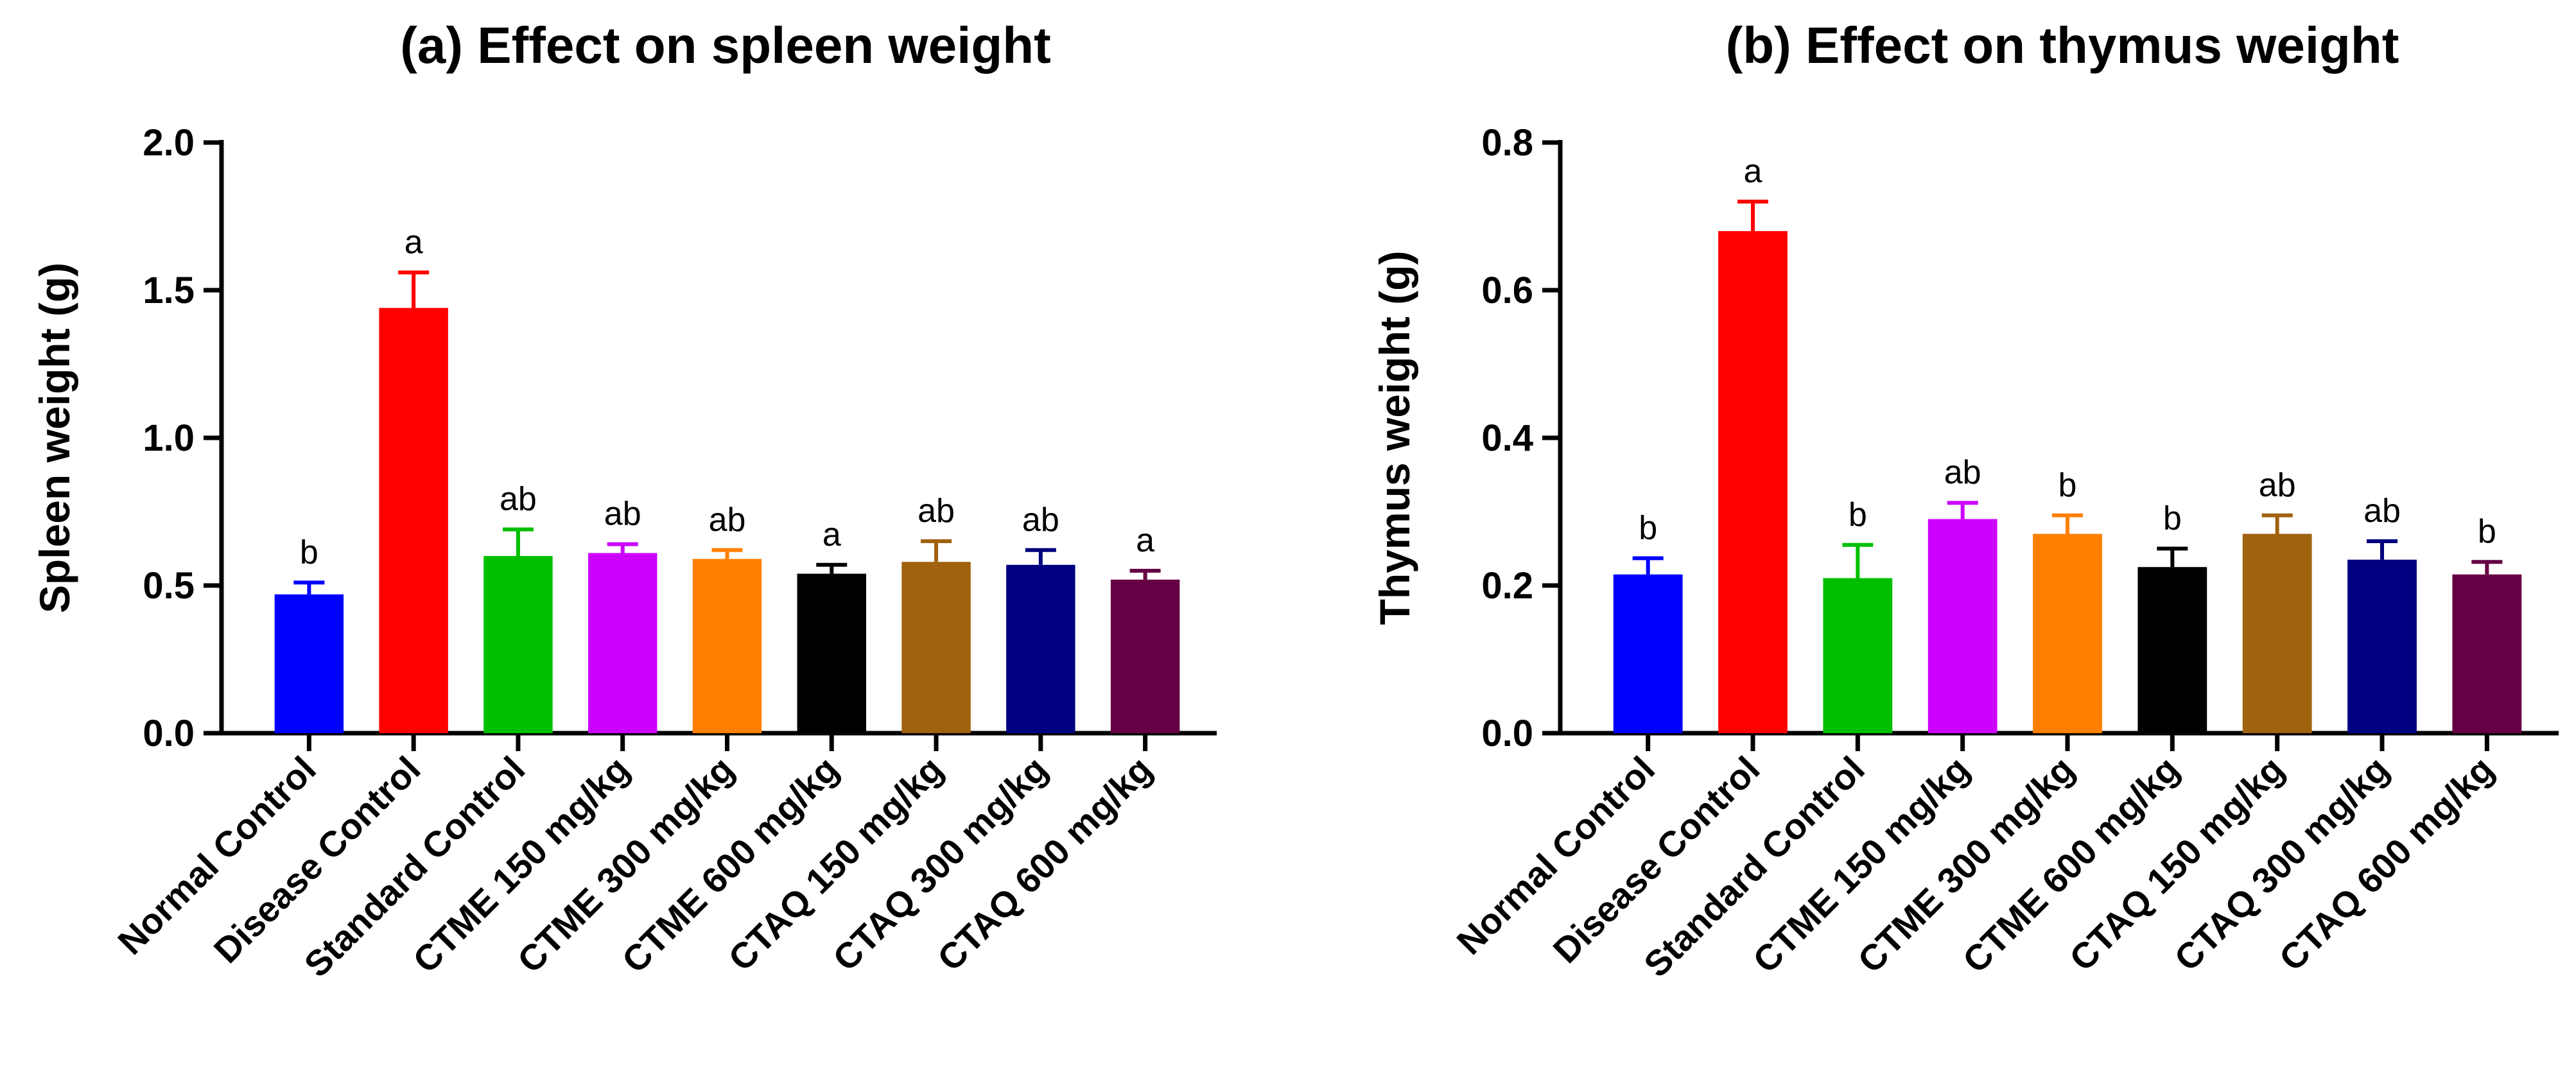 The height and width of the screenshot is (1076, 2576). Describe the element at coordinates (54, 438) in the screenshot. I see `y-axis-label: Spleen weight (g)` at that location.